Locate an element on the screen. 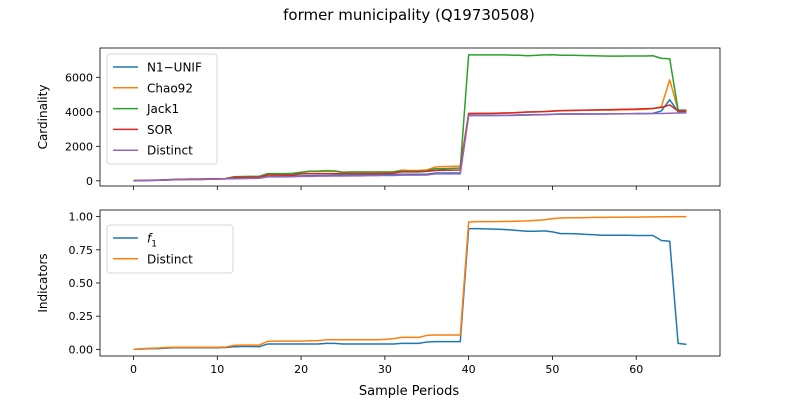  series-line-distinct is located at coordinates (410, 147).